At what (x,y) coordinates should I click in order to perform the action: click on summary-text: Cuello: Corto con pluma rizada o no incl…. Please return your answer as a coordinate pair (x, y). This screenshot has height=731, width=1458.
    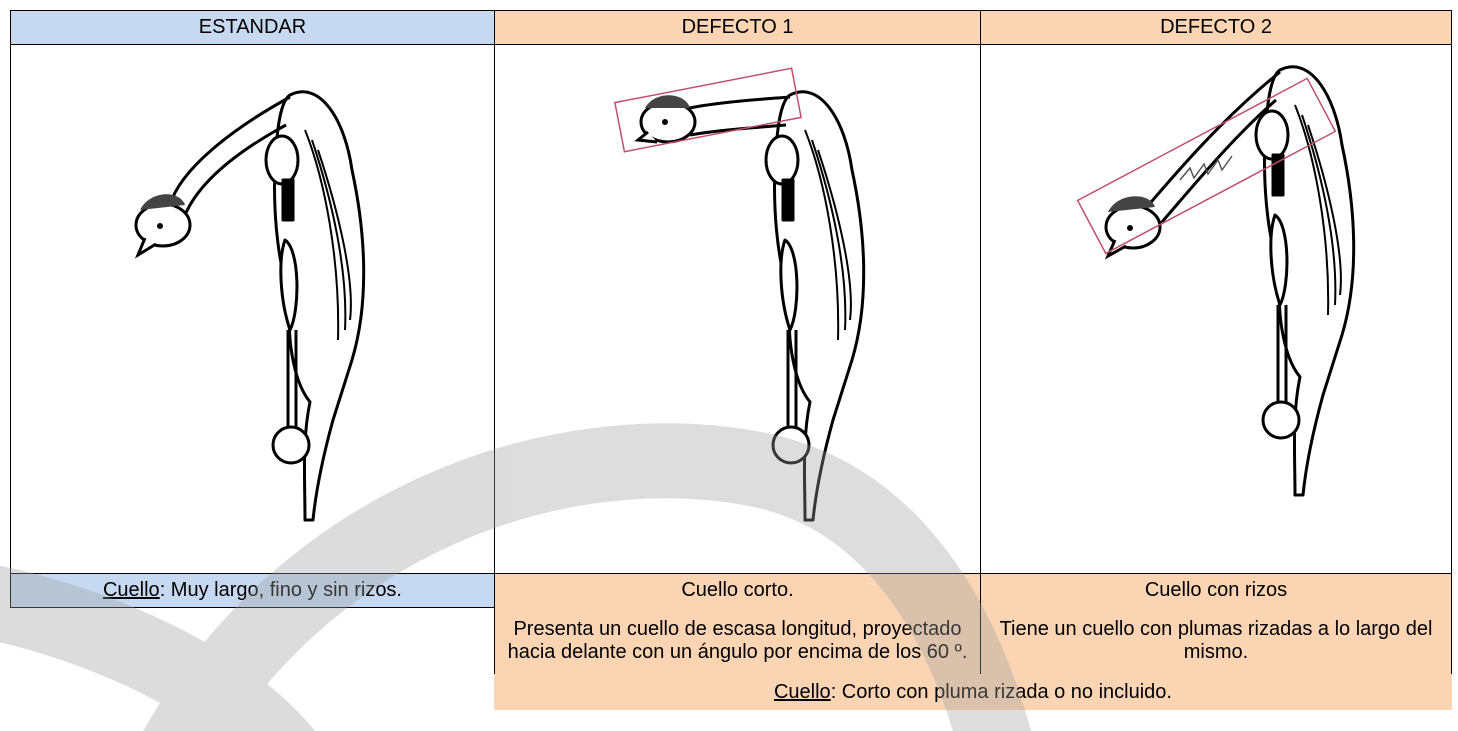
    Looking at the image, I should click on (973, 692).